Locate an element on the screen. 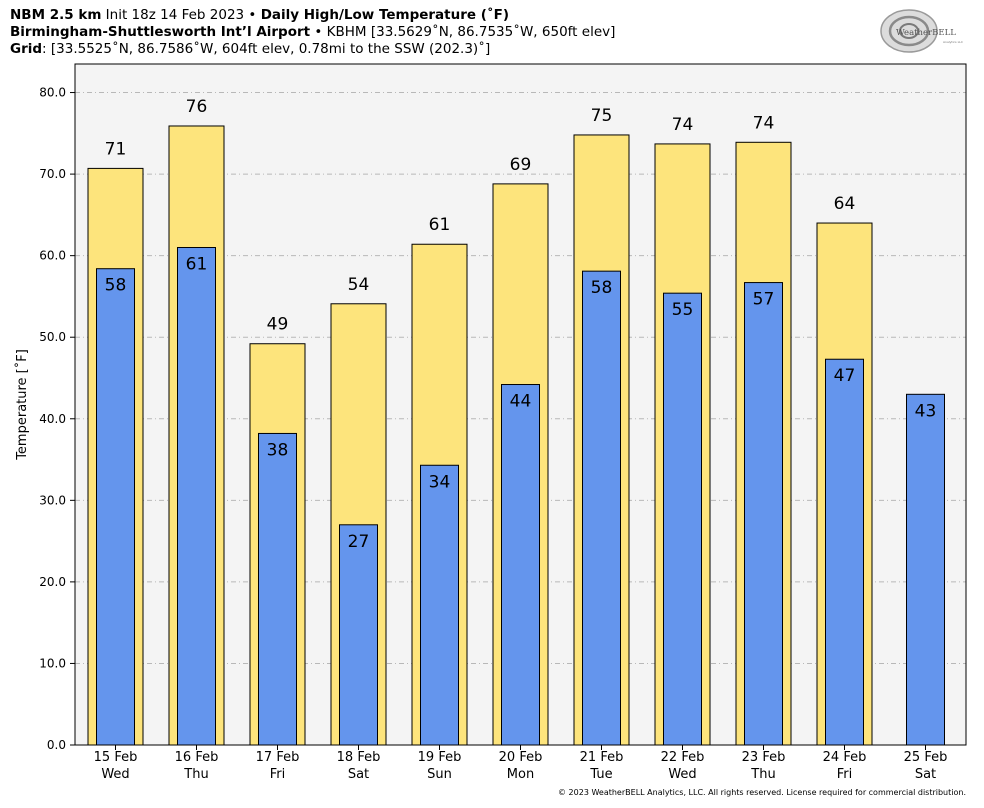 The image size is (984, 808). low-temp-label: 47 is located at coordinates (845, 376).